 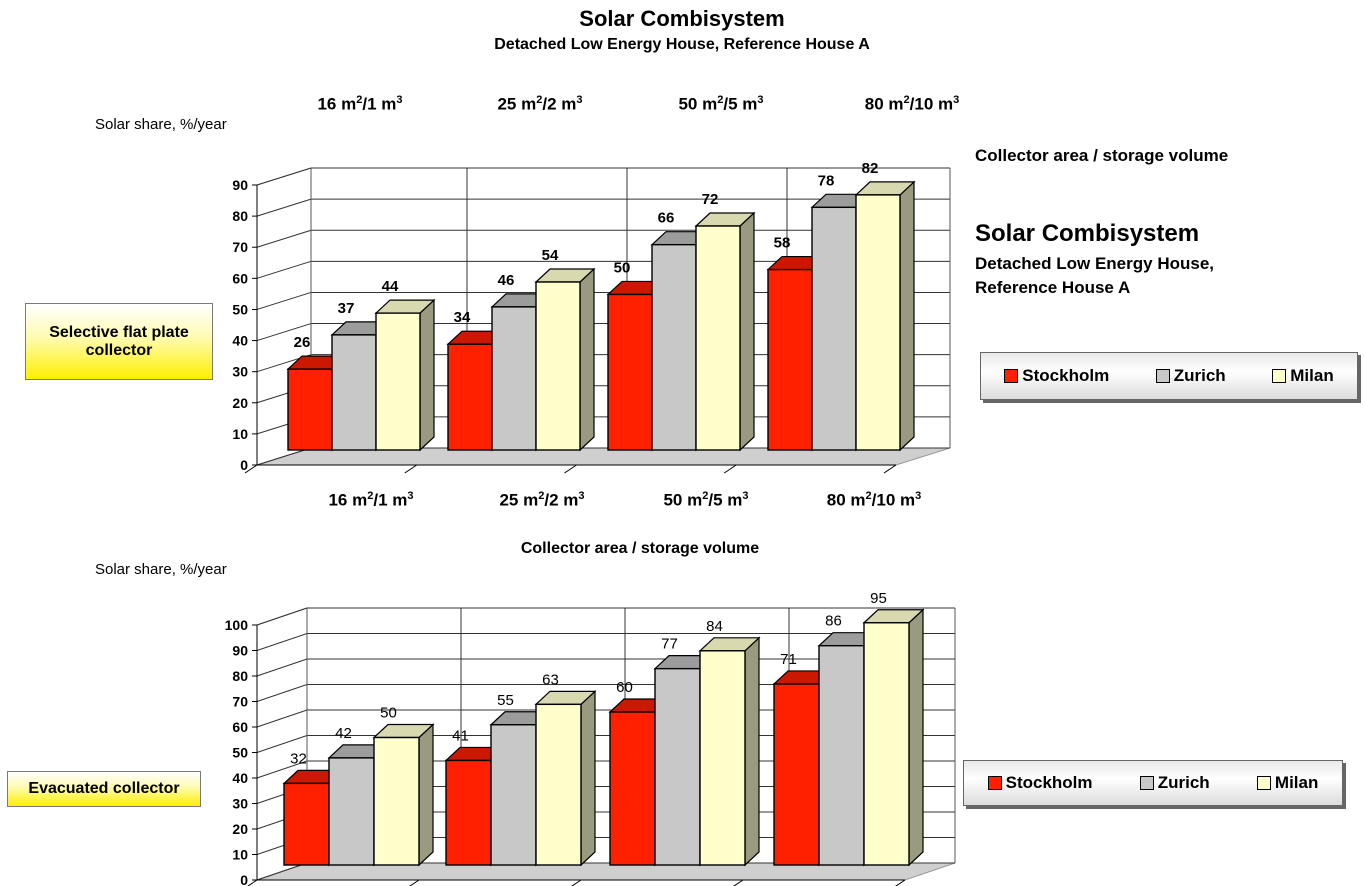 I want to click on chart2-legend: Stockholm Zurich Milan, so click(x=1153, y=783).